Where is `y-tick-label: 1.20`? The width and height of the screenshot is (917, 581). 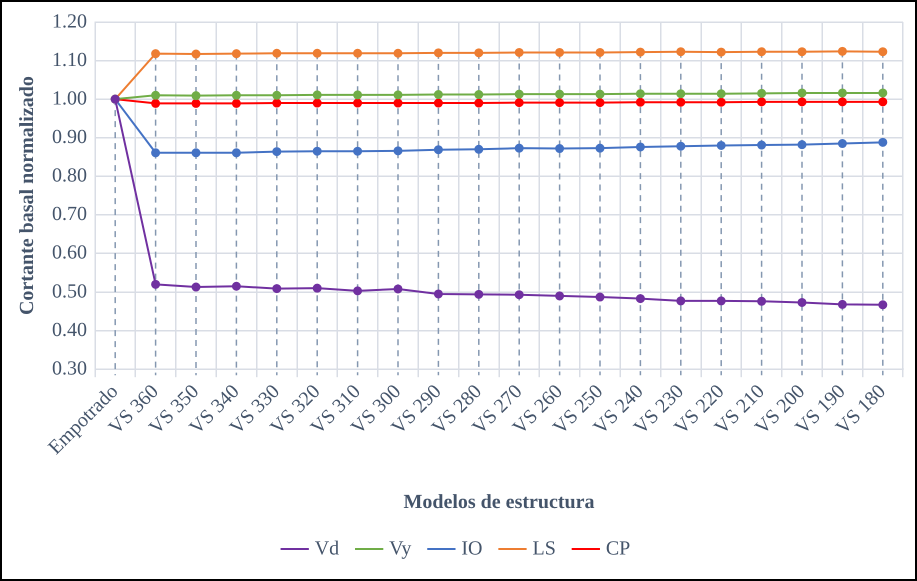
y-tick-label: 1.20 is located at coordinates (69, 21).